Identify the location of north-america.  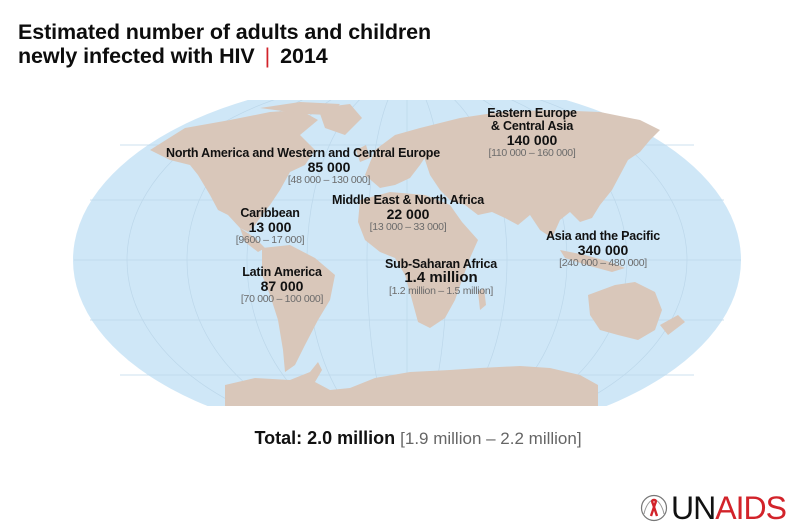
(234, 171).